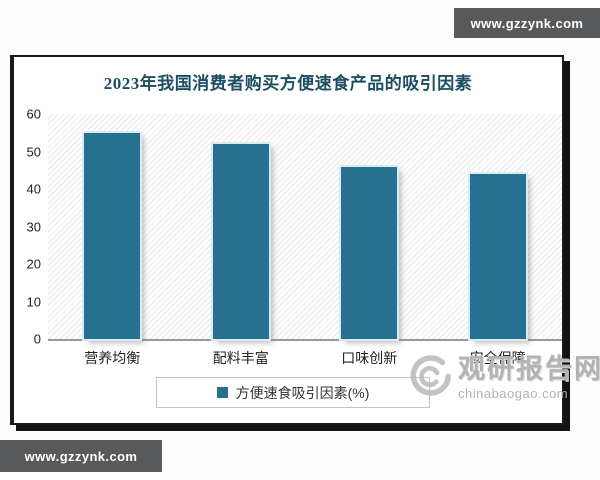  I want to click on y-tick-label: 0, so click(37, 339).